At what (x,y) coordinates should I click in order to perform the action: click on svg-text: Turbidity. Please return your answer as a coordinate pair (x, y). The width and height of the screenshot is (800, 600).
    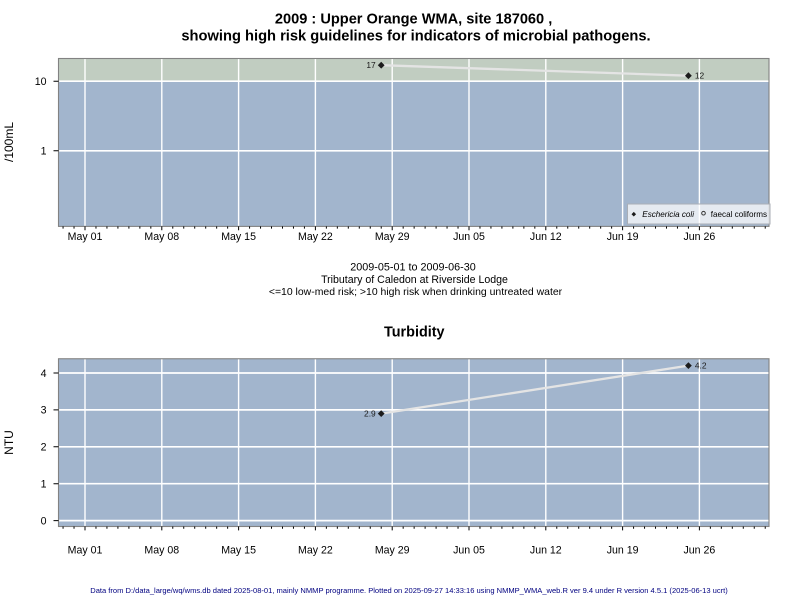
    Looking at the image, I should click on (414, 332).